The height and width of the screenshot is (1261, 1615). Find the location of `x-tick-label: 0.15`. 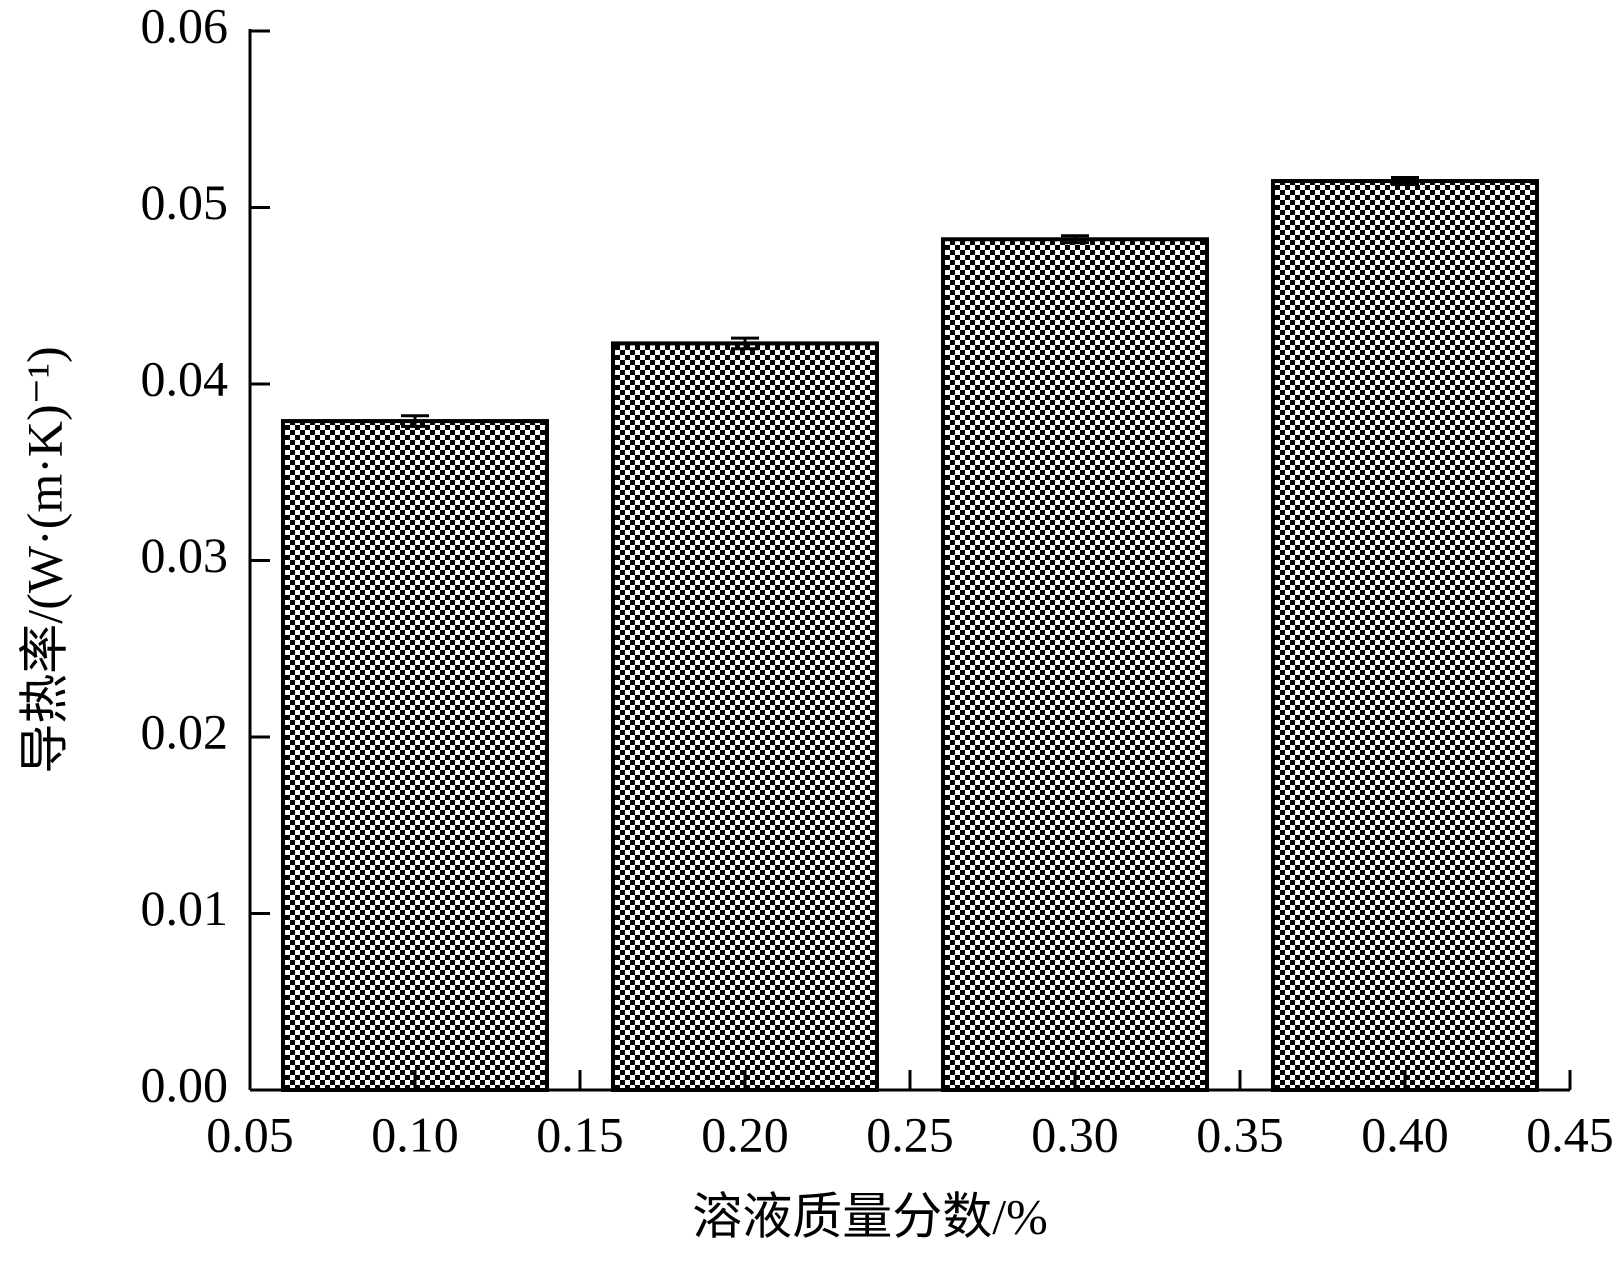

x-tick-label: 0.15 is located at coordinates (580, 1134).